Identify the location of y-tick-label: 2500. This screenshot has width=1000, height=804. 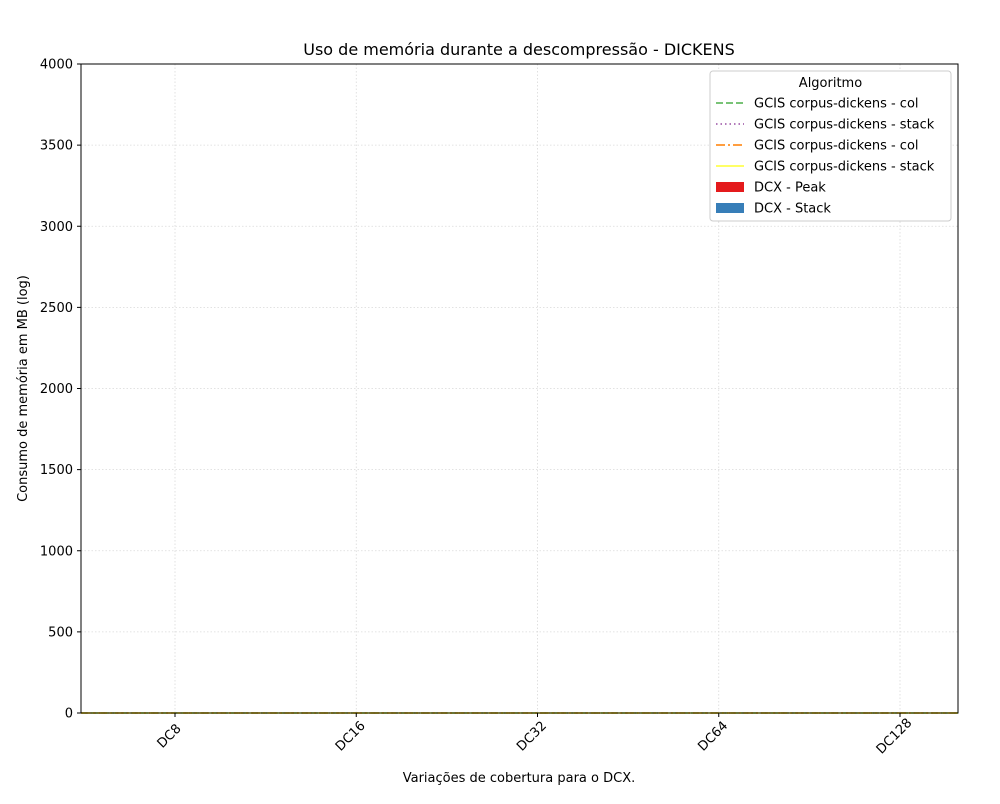
(56, 308).